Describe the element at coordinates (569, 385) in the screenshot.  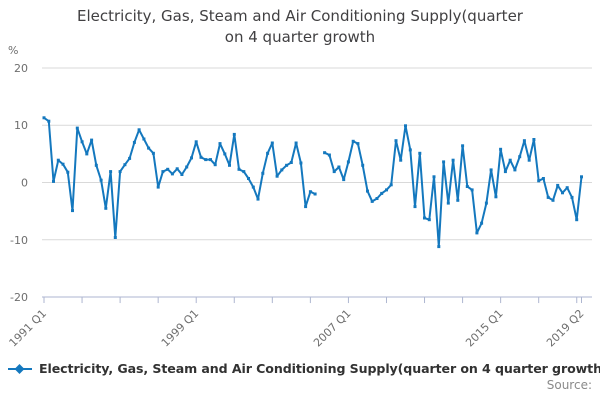
I see `source-label: Source:` at that location.